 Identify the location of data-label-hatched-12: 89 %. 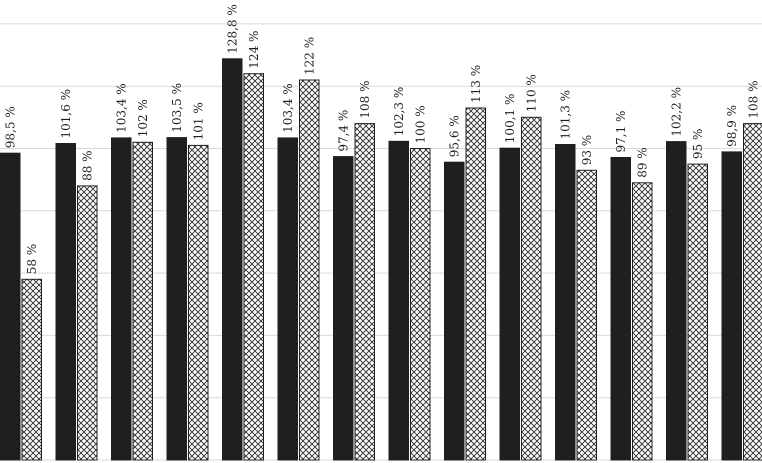
(642, 162).